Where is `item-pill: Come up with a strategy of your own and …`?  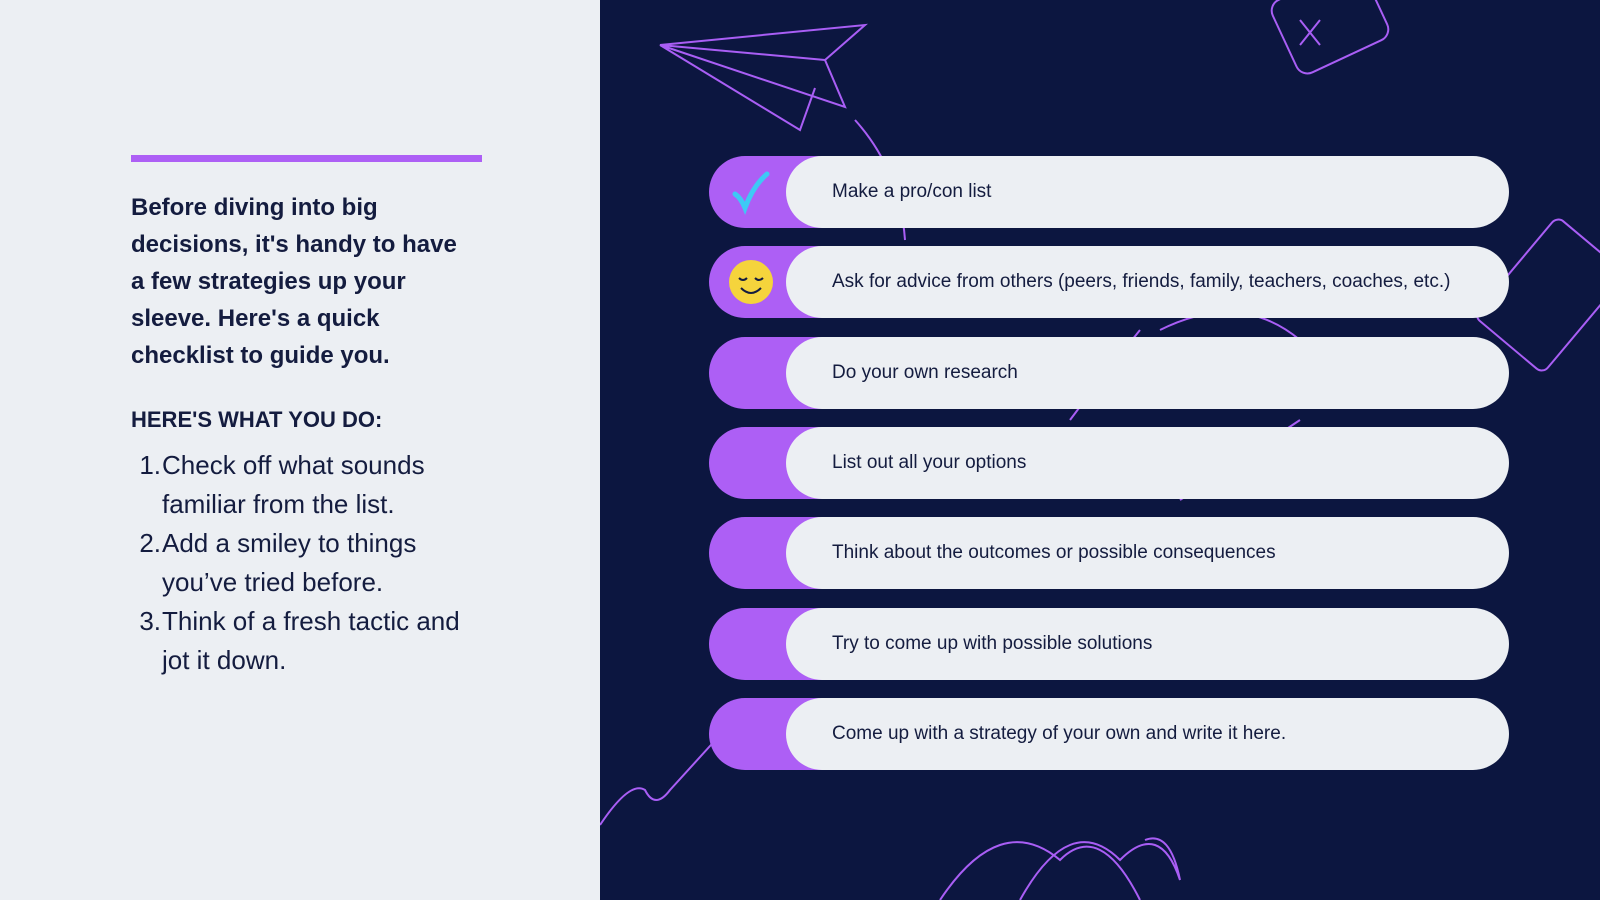
item-pill: Come up with a strategy of your own and … is located at coordinates (1147, 734).